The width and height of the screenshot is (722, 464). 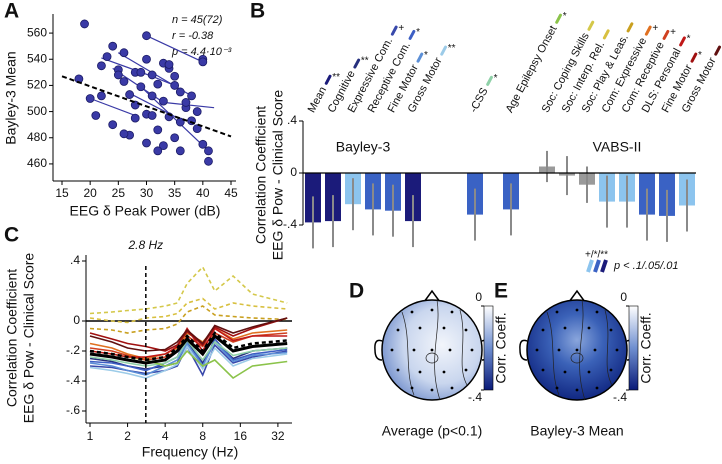 I want to click on y-tick-label: 0, so click(x=293, y=172).